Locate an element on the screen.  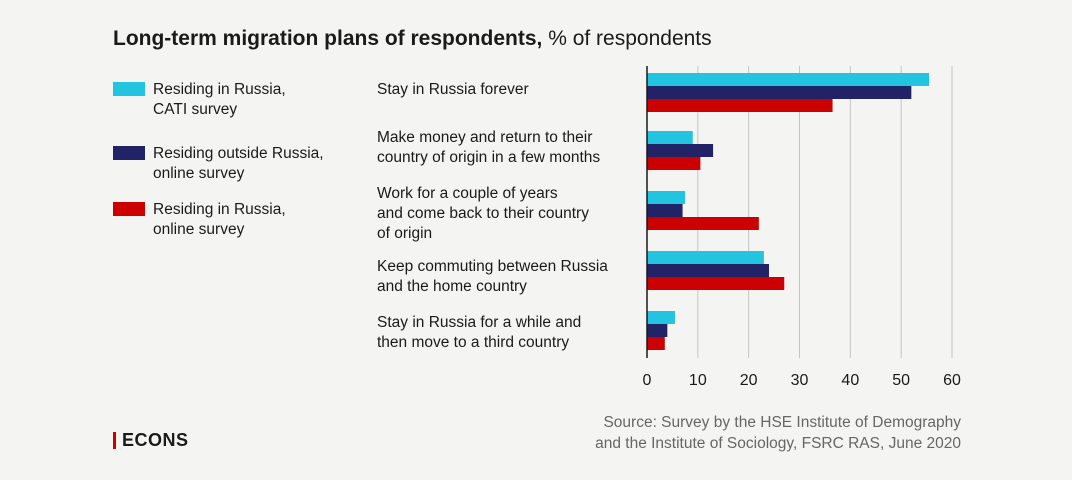
legend-label: Residing outside Russia, online survey is located at coordinates (253, 164).